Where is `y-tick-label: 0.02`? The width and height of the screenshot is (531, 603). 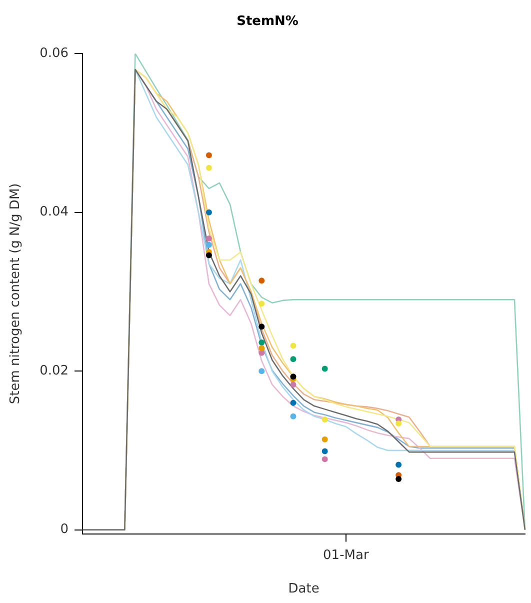
y-tick-label: 0.02 is located at coordinates (54, 370).